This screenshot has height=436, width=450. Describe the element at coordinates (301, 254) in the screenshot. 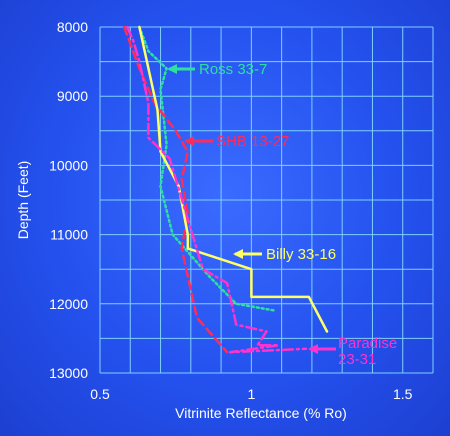

I see `billy-label: Billy 33-16` at that location.